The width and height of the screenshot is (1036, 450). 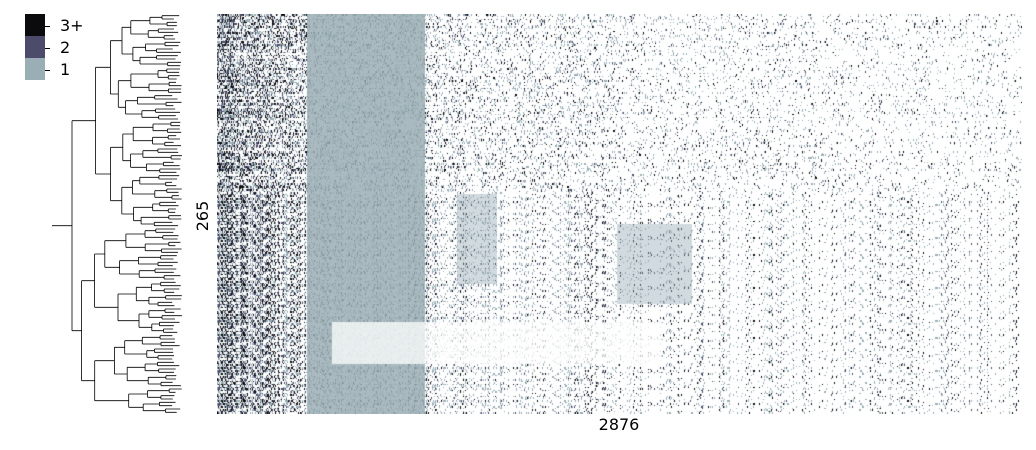 I want to click on legend-label-3plus: 3+, so click(x=72, y=25).